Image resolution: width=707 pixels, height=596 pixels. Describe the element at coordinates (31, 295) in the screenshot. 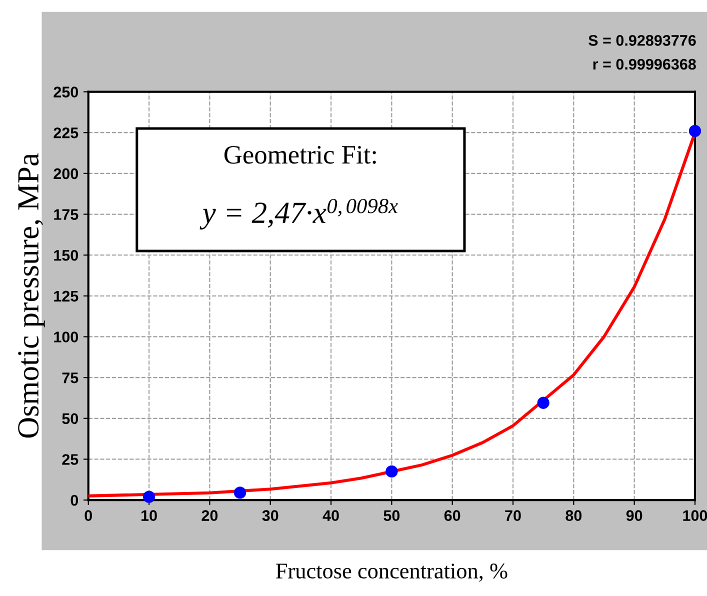

I see `y-axis-title: Osmotic pressure, MPa` at that location.